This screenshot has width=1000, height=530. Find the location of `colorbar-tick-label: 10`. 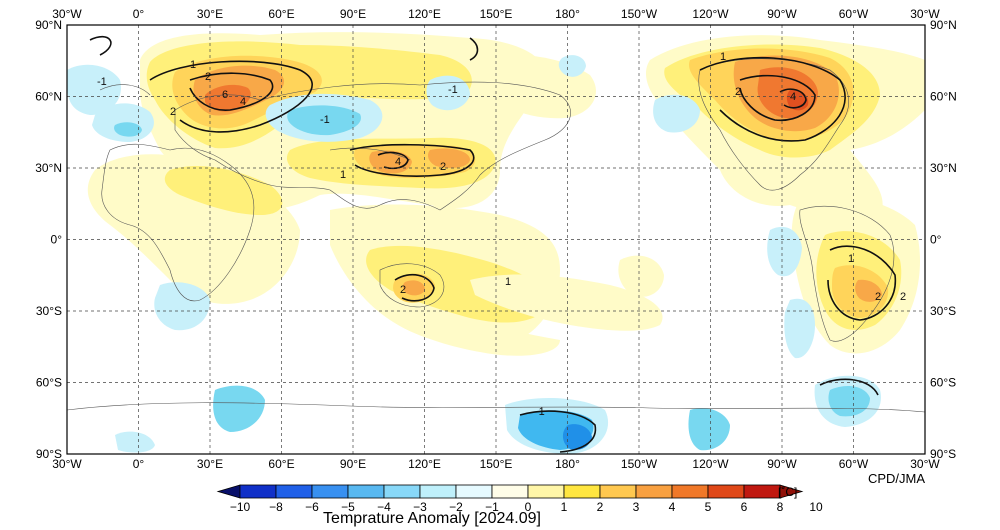

colorbar-tick-label: 10 is located at coordinates (816, 507).